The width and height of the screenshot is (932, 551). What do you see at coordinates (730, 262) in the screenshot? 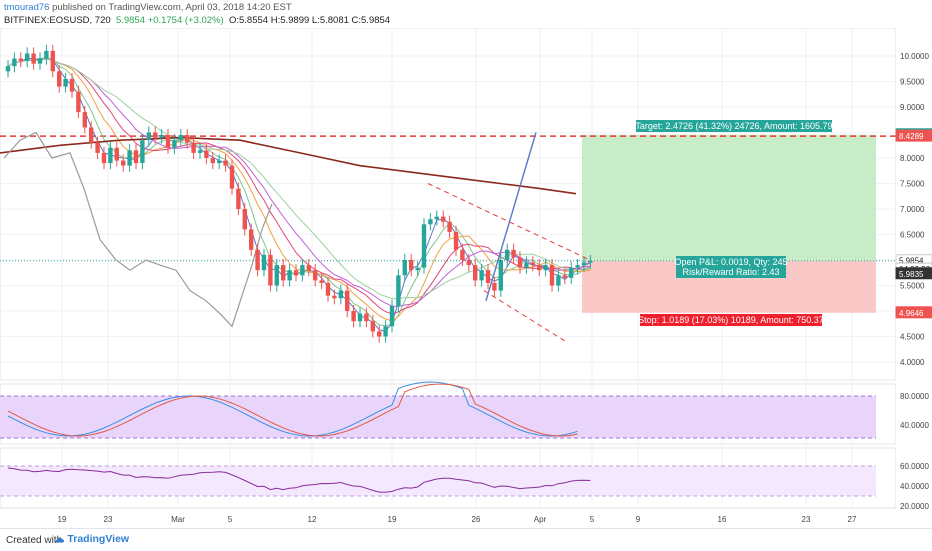
I see `open-pl-label: Open P&L: 0.0019, Qty: 245` at bounding box center [730, 262].